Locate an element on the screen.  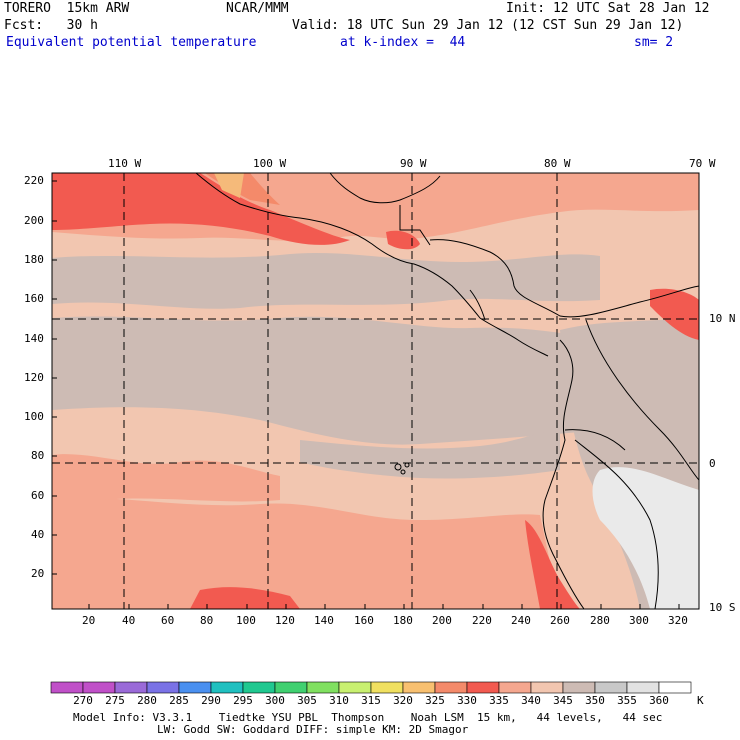
y-label: 100 is located at coordinates (34, 416).